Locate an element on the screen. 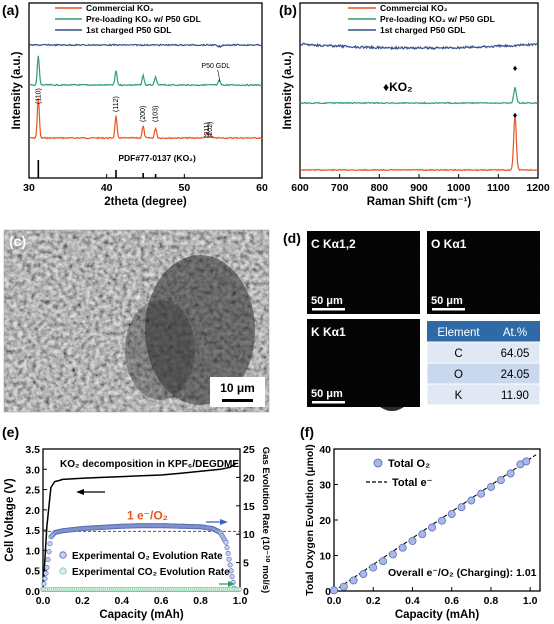 The width and height of the screenshot is (554, 624). x-tick-label: 0.8 is located at coordinates (491, 601).